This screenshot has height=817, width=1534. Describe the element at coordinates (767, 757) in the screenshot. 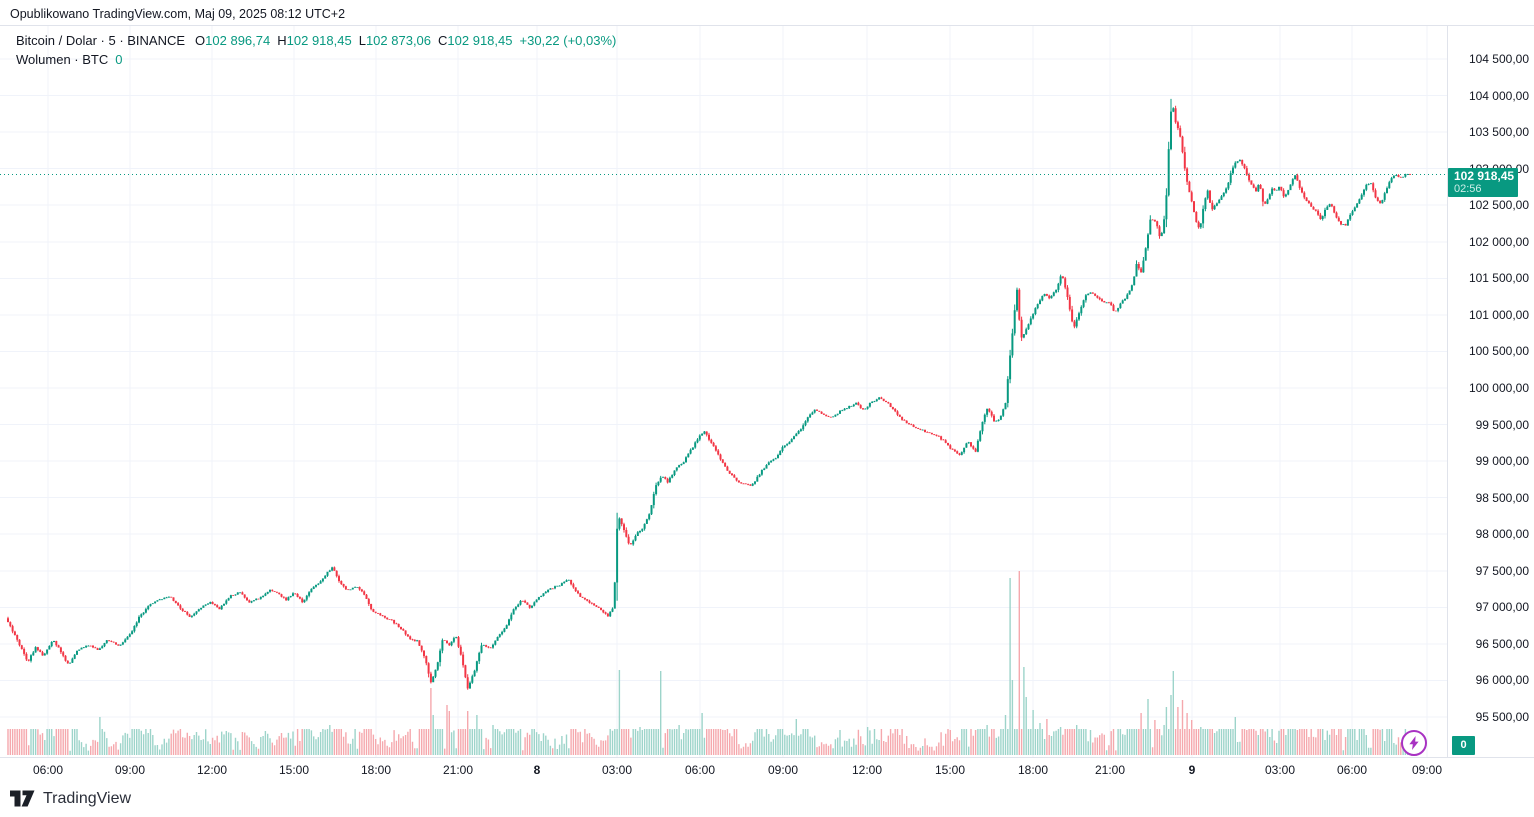

I see `time-axis-border` at that location.